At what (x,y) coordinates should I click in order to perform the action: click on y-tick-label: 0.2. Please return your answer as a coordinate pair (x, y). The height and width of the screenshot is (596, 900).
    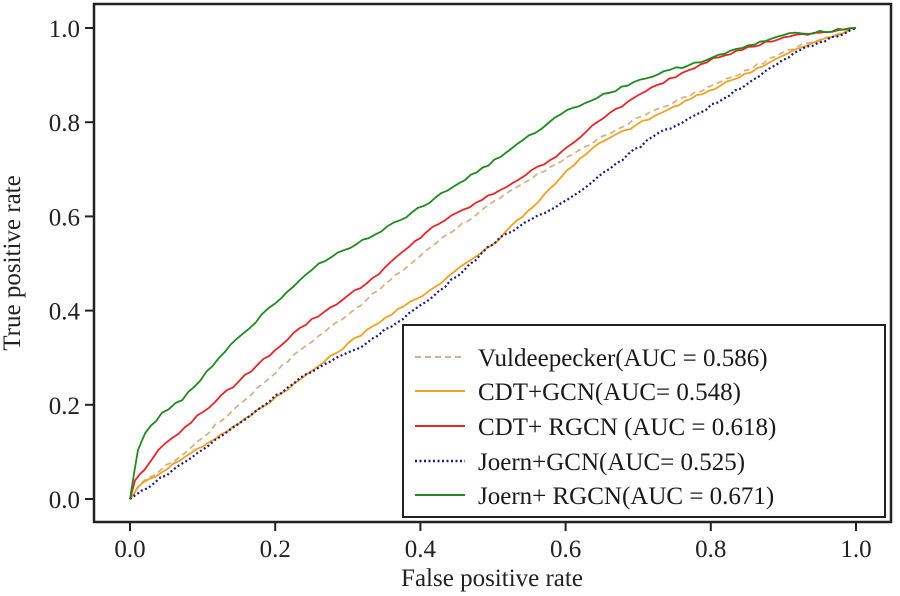
    Looking at the image, I should click on (64, 406).